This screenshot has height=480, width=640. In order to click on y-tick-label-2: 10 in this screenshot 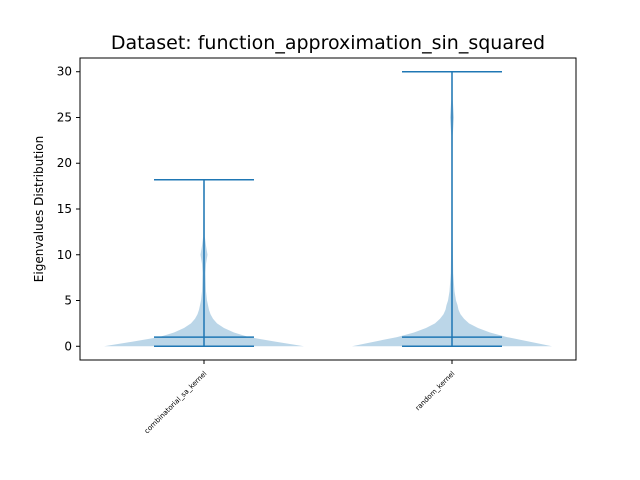, I will do `click(64, 255)`.